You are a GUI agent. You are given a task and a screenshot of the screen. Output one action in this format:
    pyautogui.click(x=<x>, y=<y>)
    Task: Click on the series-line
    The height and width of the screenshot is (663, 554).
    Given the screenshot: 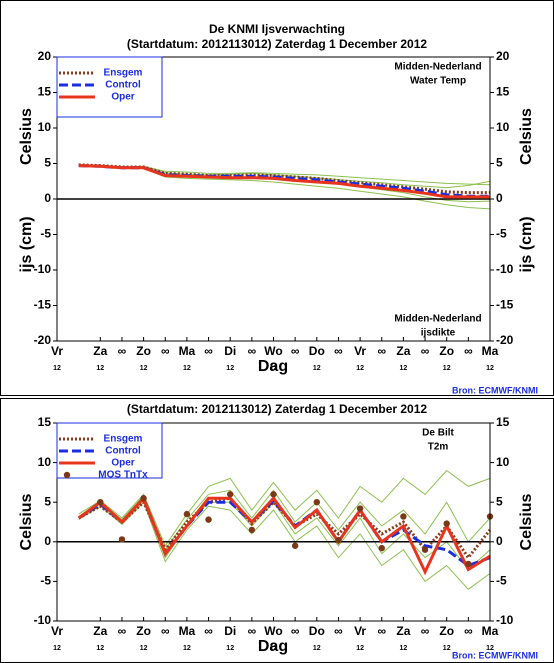 What is the action you would take?
    pyautogui.click(x=284, y=535)
    